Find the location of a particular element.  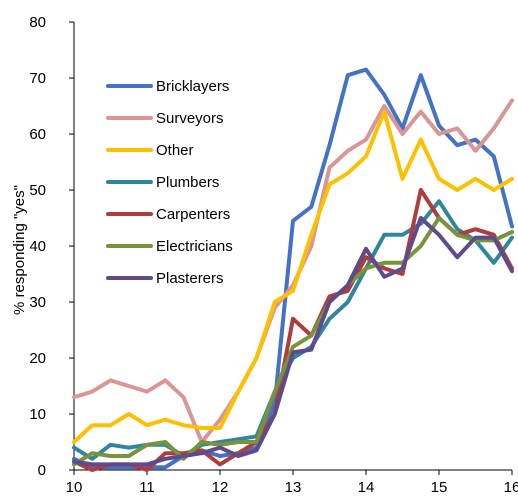

legend-label-bricklayers: Bricklayers is located at coordinates (192, 86).